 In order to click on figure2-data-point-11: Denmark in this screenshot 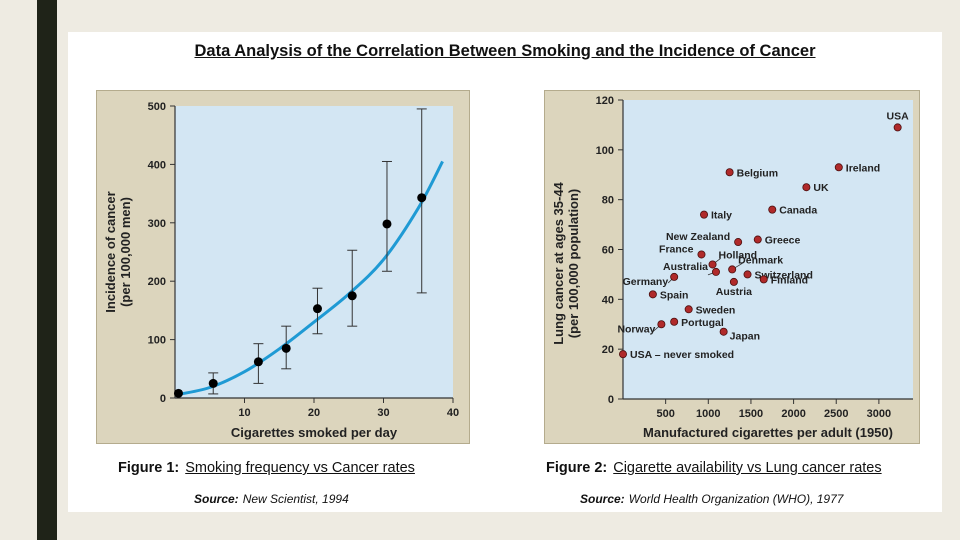, I will do `click(755, 264)`.